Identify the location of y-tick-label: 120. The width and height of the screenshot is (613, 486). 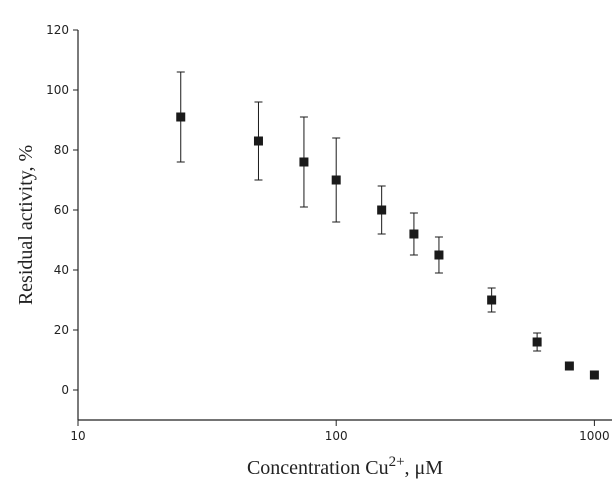
(57, 30).